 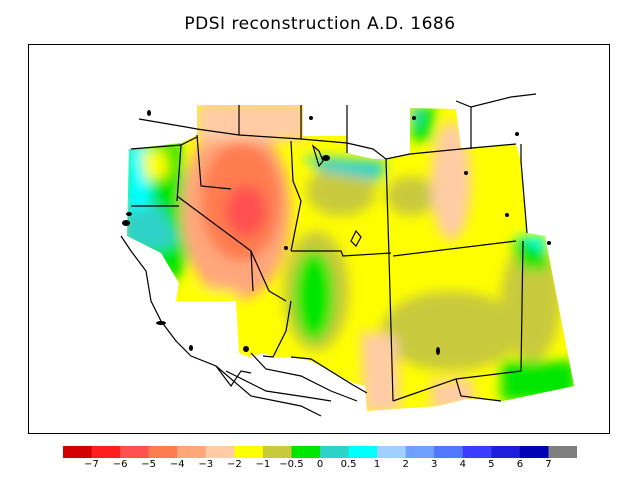 I want to click on colorbar-tick-label: 2, so click(x=405, y=464).